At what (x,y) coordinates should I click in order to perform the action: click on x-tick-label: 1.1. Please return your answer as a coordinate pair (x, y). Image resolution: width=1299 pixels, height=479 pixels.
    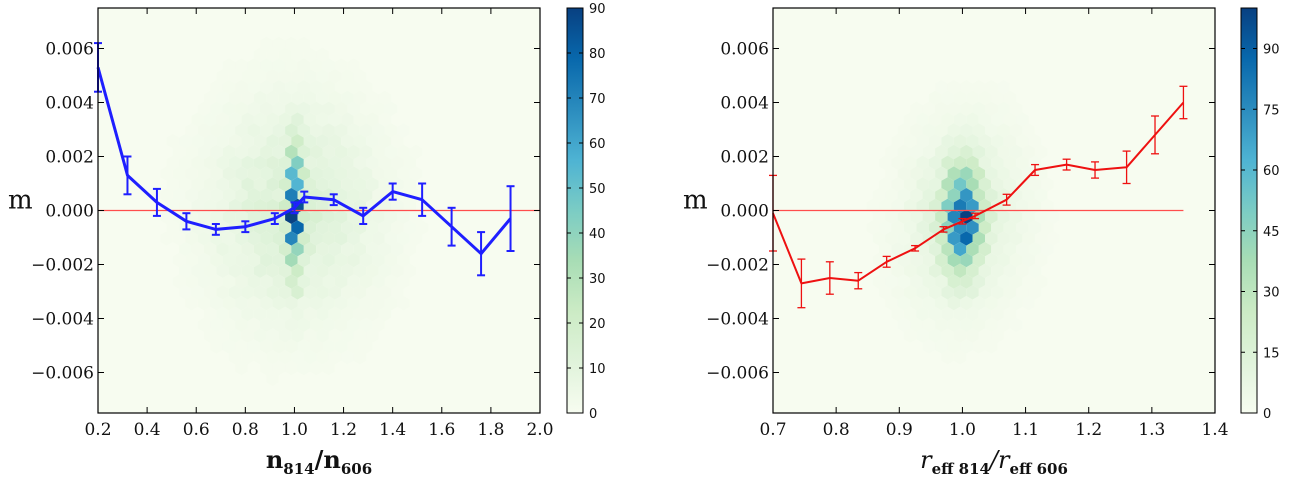
    Looking at the image, I should click on (1025, 430).